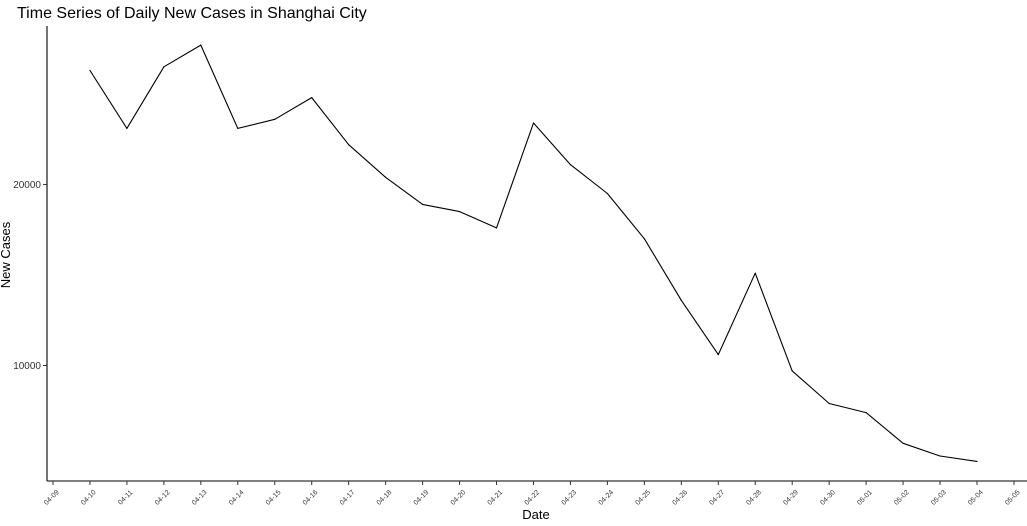 This screenshot has height=526, width=1027. Describe the element at coordinates (643, 498) in the screenshot. I see `x-tick-label: 04-25` at that location.